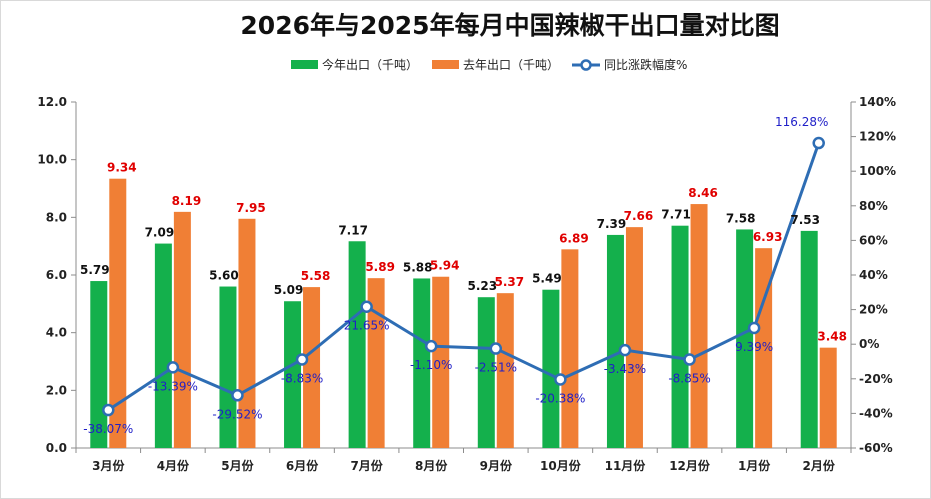 The height and width of the screenshot is (499, 931). I want to click on x-tick-label: 7月份, so click(366, 465).